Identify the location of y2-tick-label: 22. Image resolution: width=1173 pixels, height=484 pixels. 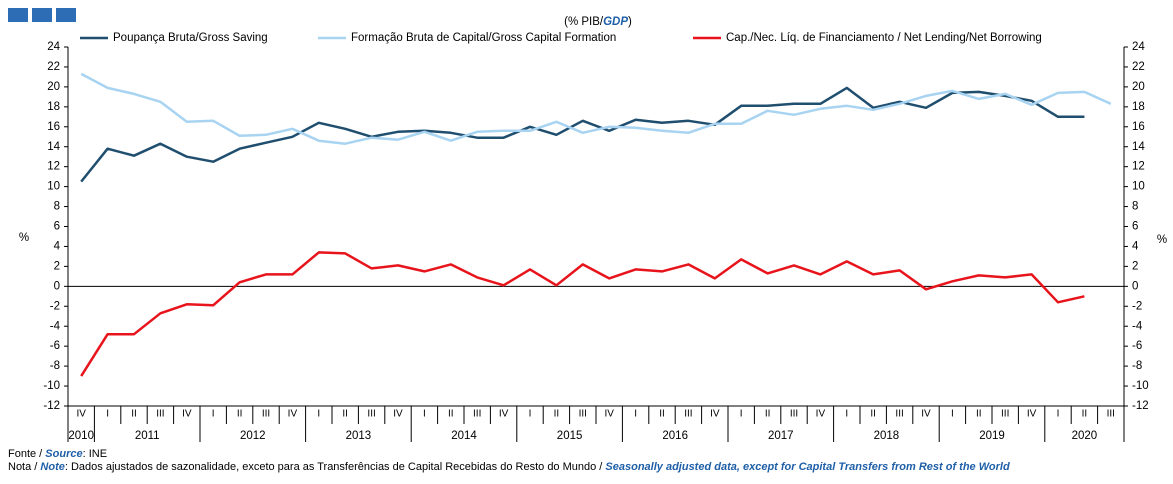
(1138, 67).